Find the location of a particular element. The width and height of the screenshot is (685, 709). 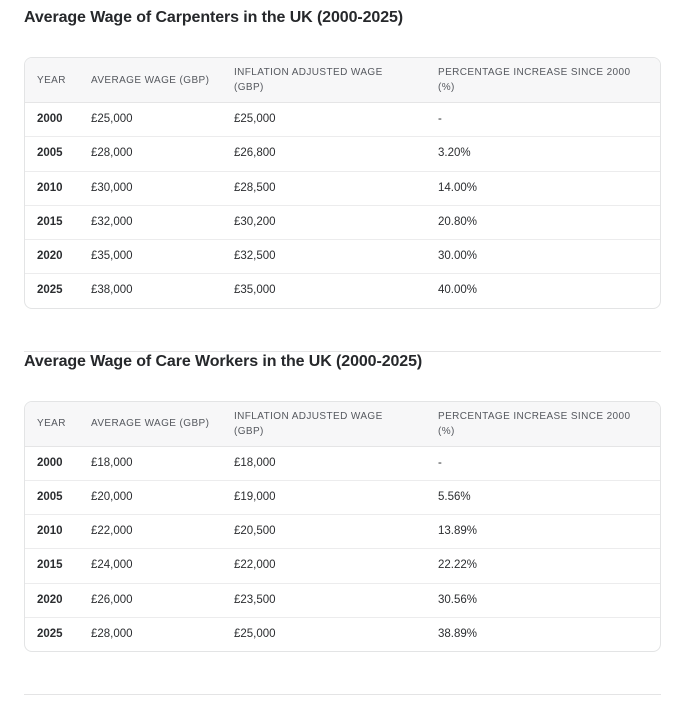

adjusted-wage-cell: £22,000 is located at coordinates (324, 566).